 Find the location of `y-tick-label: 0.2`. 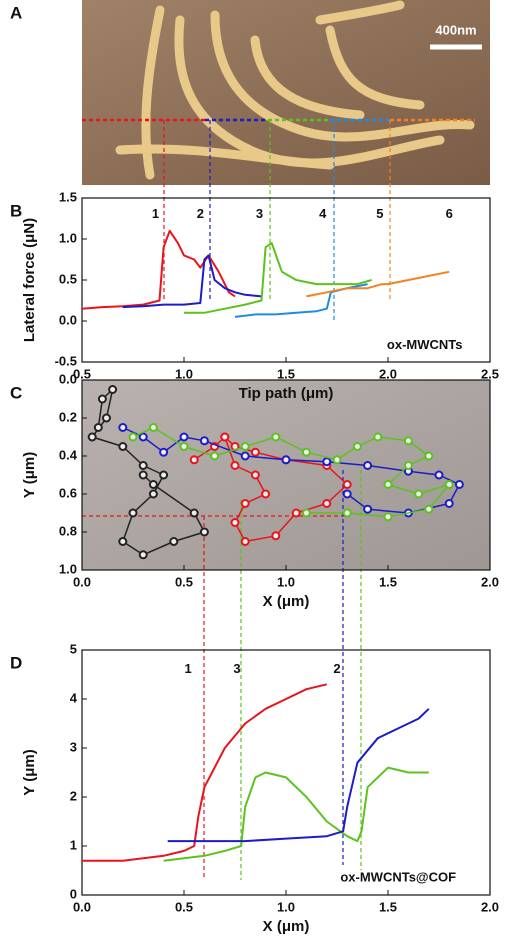

y-tick-label: 0.2 is located at coordinates (68, 416).